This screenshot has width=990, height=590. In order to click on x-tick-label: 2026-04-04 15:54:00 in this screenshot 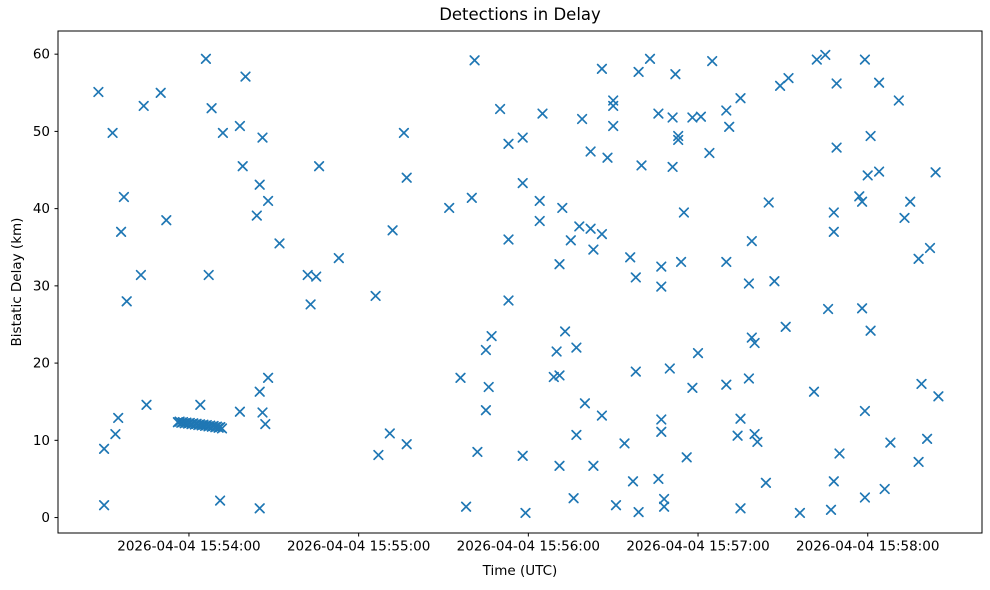, I will do `click(188, 547)`.